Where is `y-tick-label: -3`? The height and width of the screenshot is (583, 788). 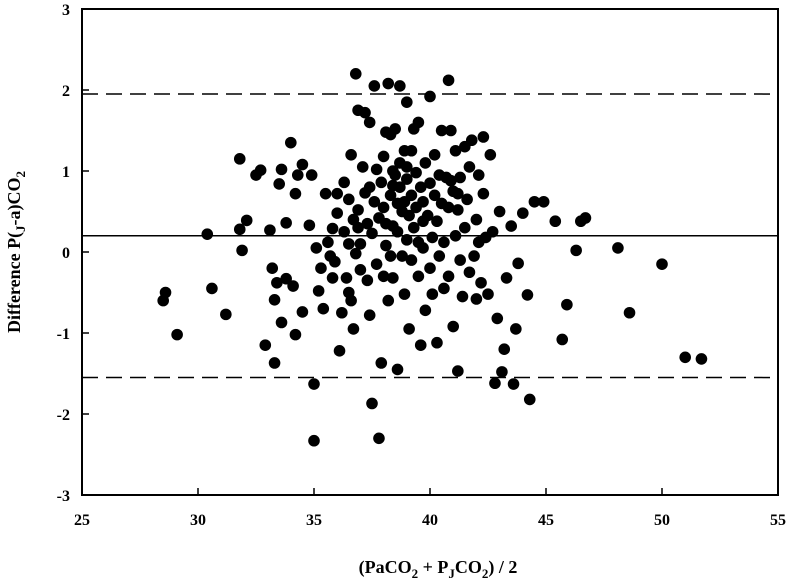 y-tick-label: -3 is located at coordinates (63, 496).